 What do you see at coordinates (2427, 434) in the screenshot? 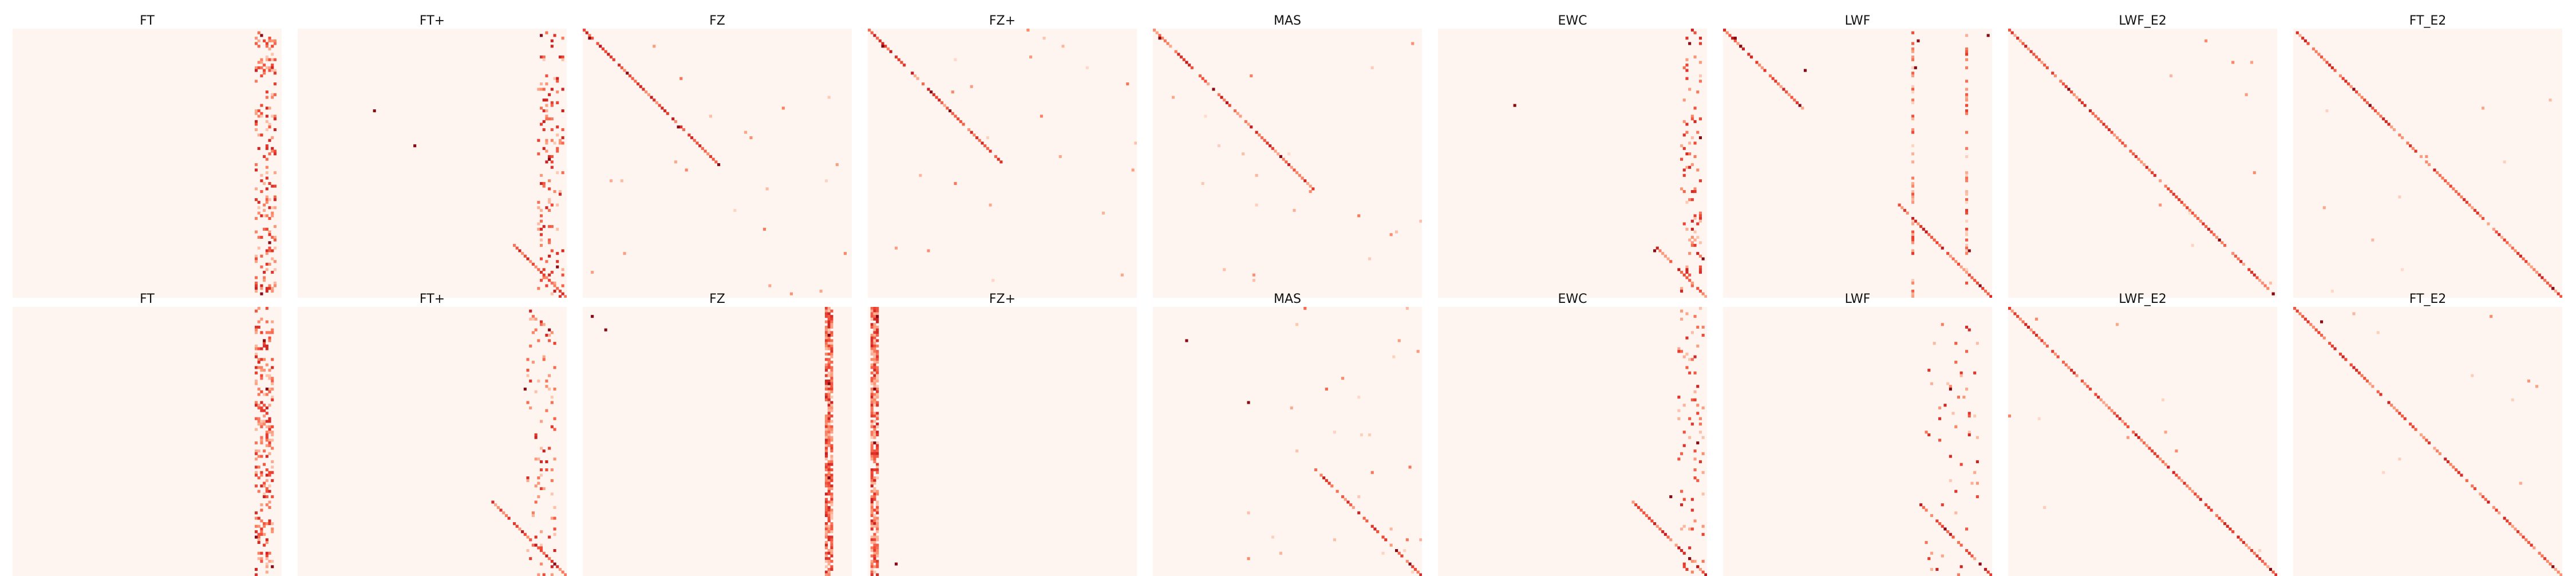
I see `heatmap-panel: FT_E2` at bounding box center [2427, 434].